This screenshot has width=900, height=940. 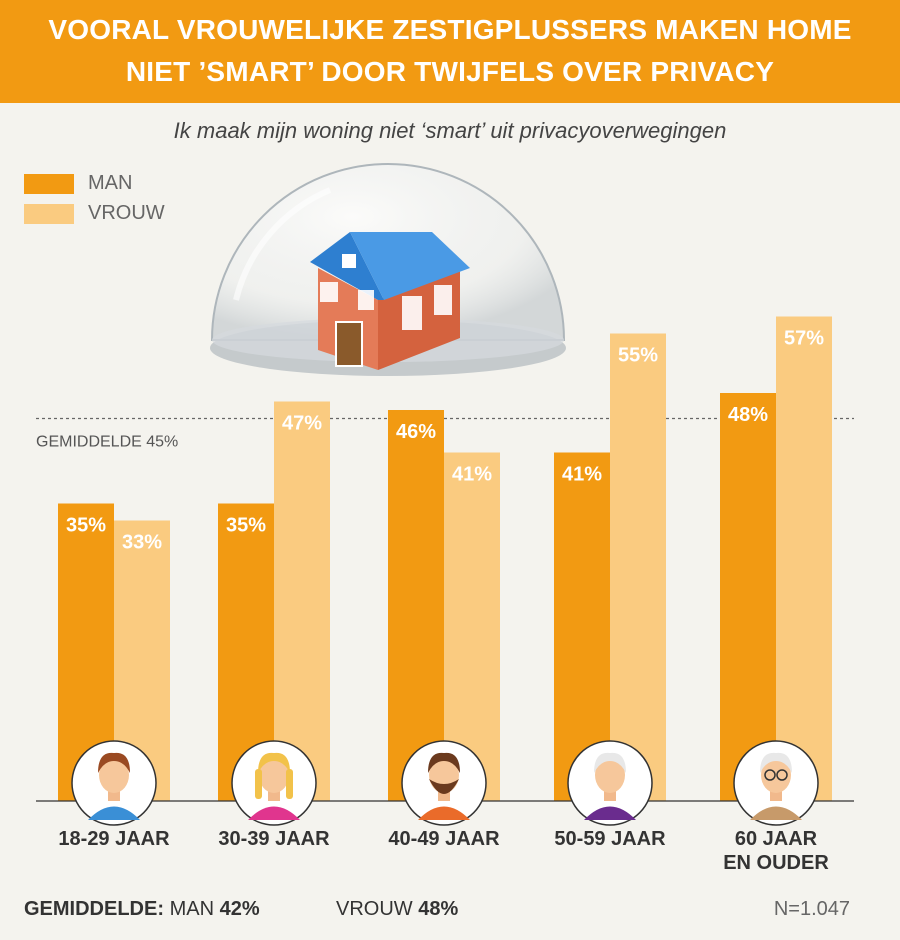 What do you see at coordinates (748, 415) in the screenshot?
I see `data-label-man-4: 48%` at bounding box center [748, 415].